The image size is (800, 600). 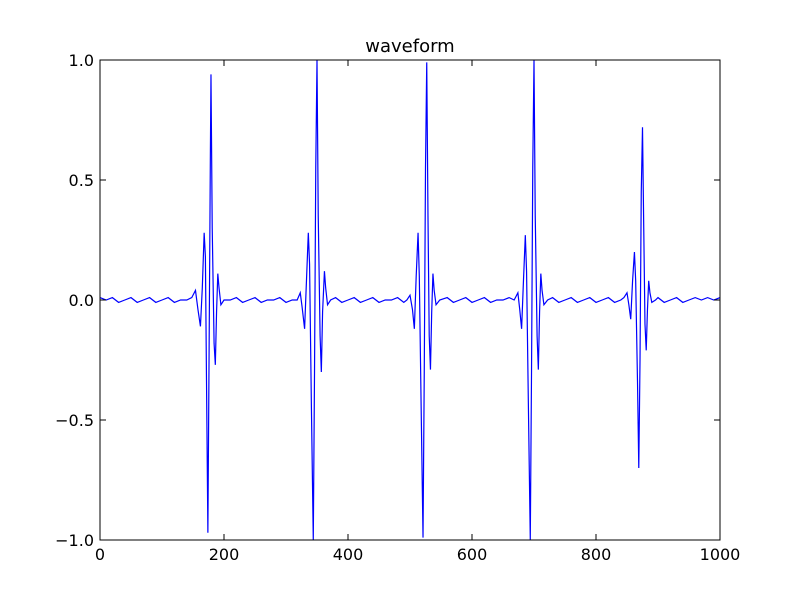 What do you see at coordinates (409, 46) in the screenshot?
I see `chart-title: waveform` at bounding box center [409, 46].